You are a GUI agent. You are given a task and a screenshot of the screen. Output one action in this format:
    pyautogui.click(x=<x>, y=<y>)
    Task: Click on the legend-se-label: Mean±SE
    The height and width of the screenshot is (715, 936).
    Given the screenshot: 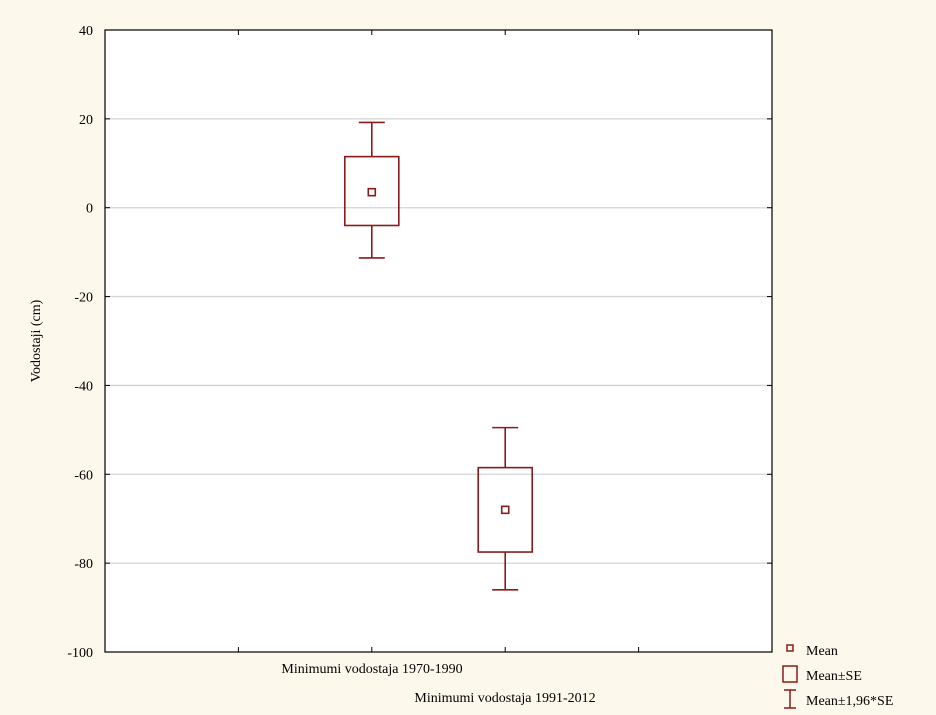 What is the action you would take?
    pyautogui.click(x=834, y=676)
    